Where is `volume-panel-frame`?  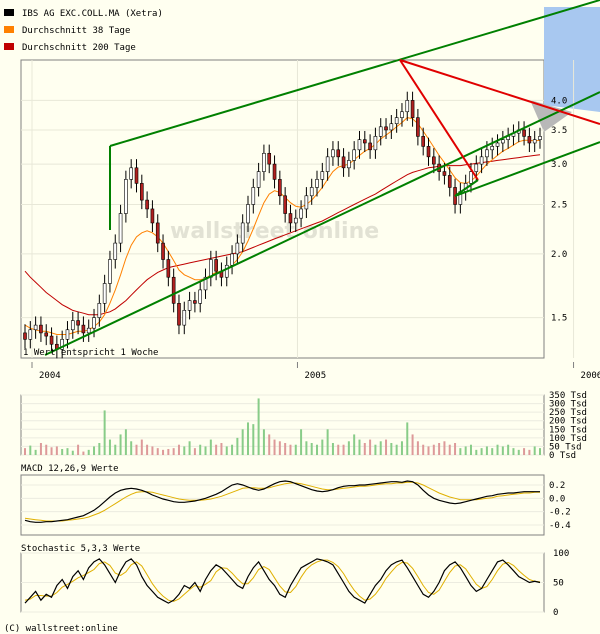
volume-panel-frame is located at coordinates (282, 425).